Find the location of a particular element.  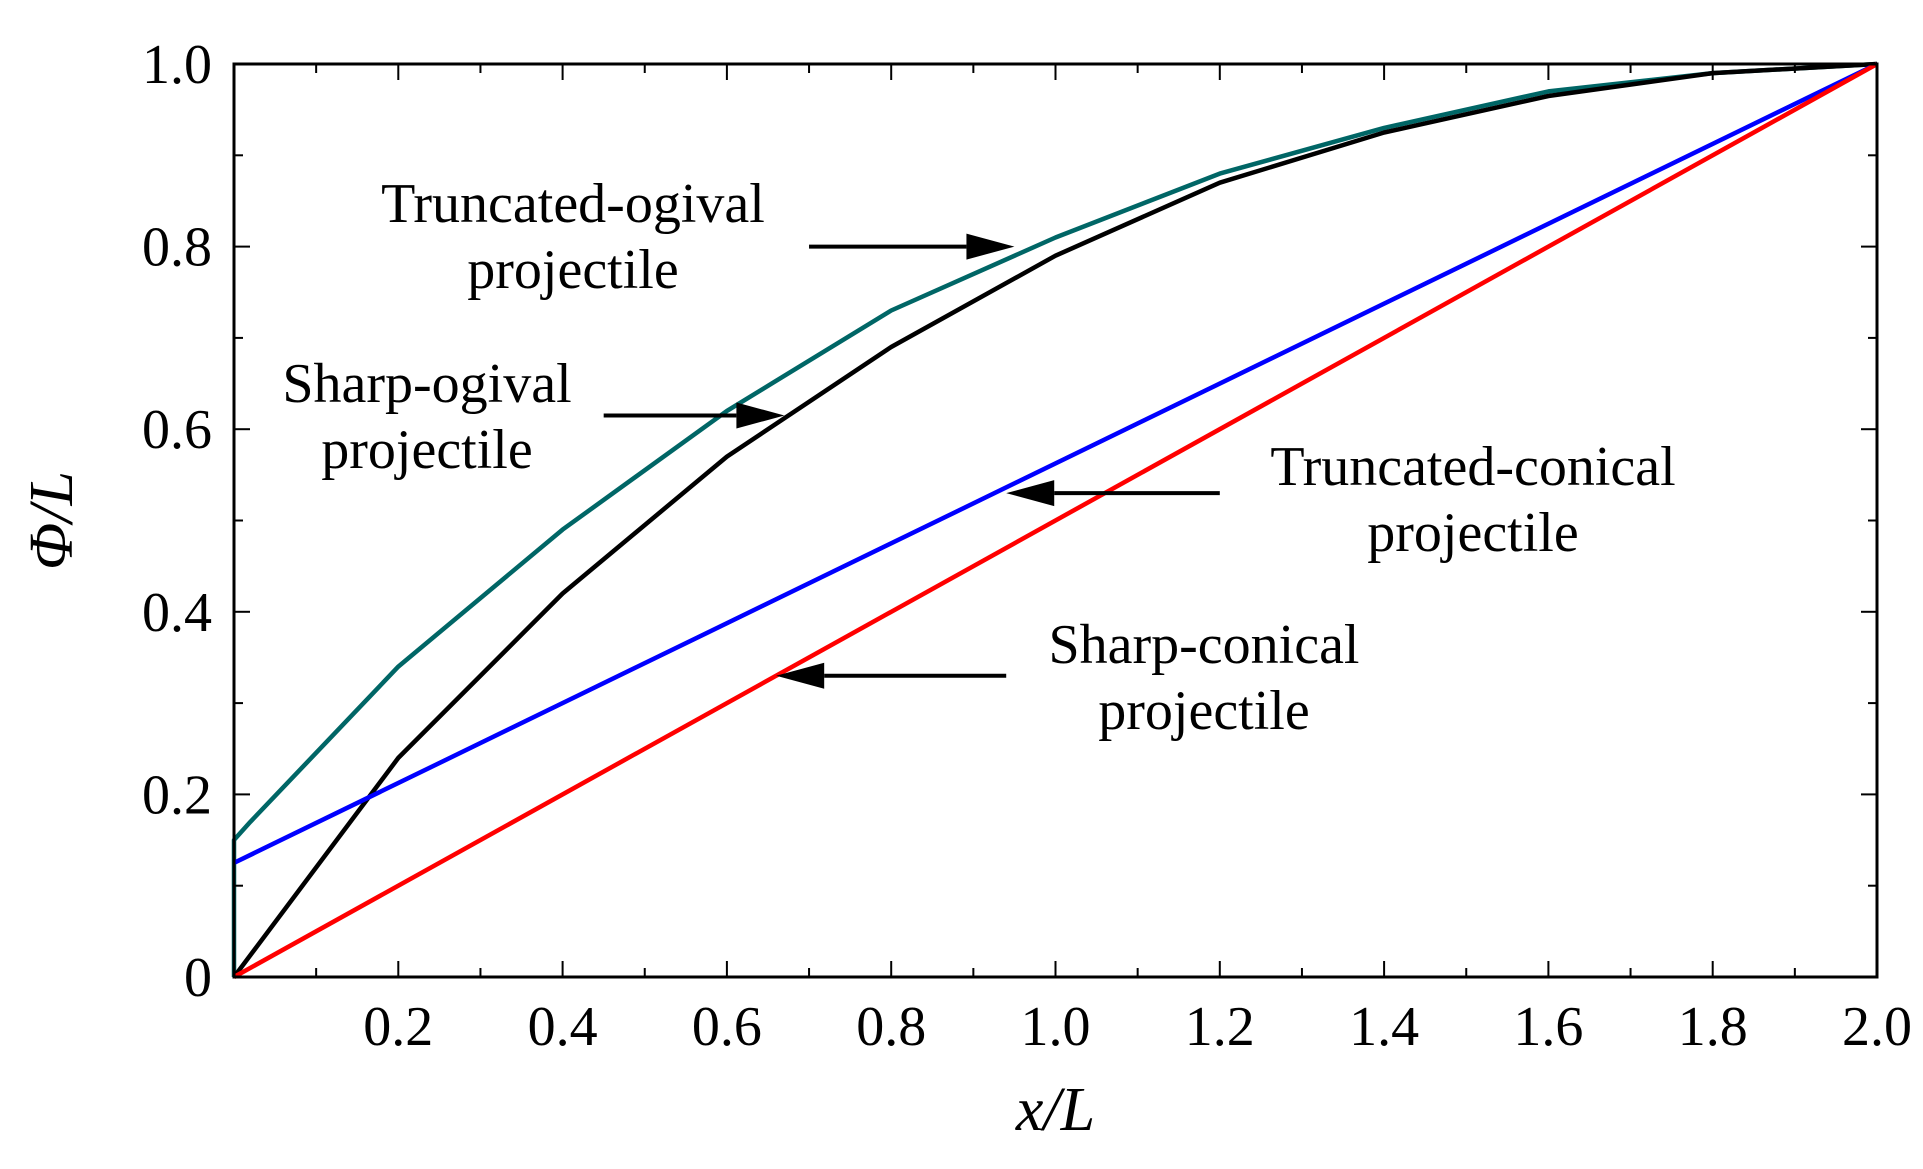

y-tick-label: 0.4 is located at coordinates (177, 613).